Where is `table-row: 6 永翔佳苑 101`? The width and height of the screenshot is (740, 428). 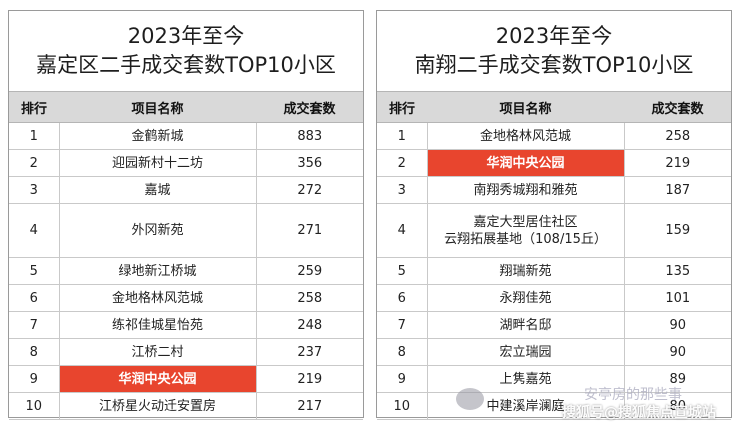 table-row: 6 永翔佳苑 101 is located at coordinates (554, 298).